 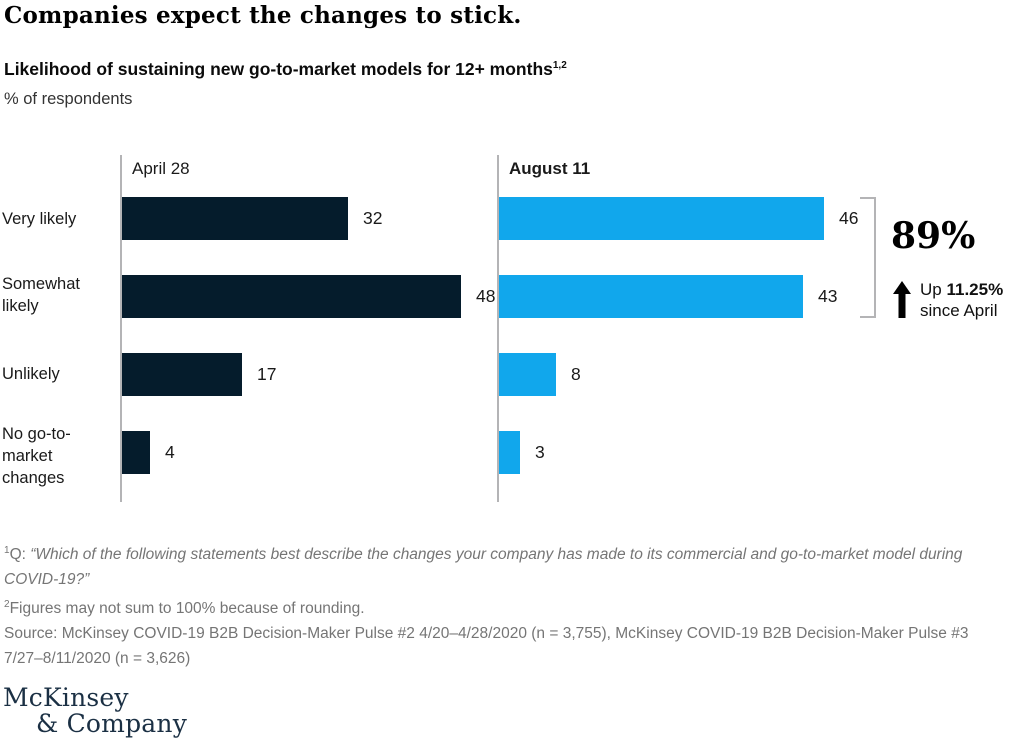 I want to click on value-label-april-28-very-likely: 32, so click(x=373, y=218).